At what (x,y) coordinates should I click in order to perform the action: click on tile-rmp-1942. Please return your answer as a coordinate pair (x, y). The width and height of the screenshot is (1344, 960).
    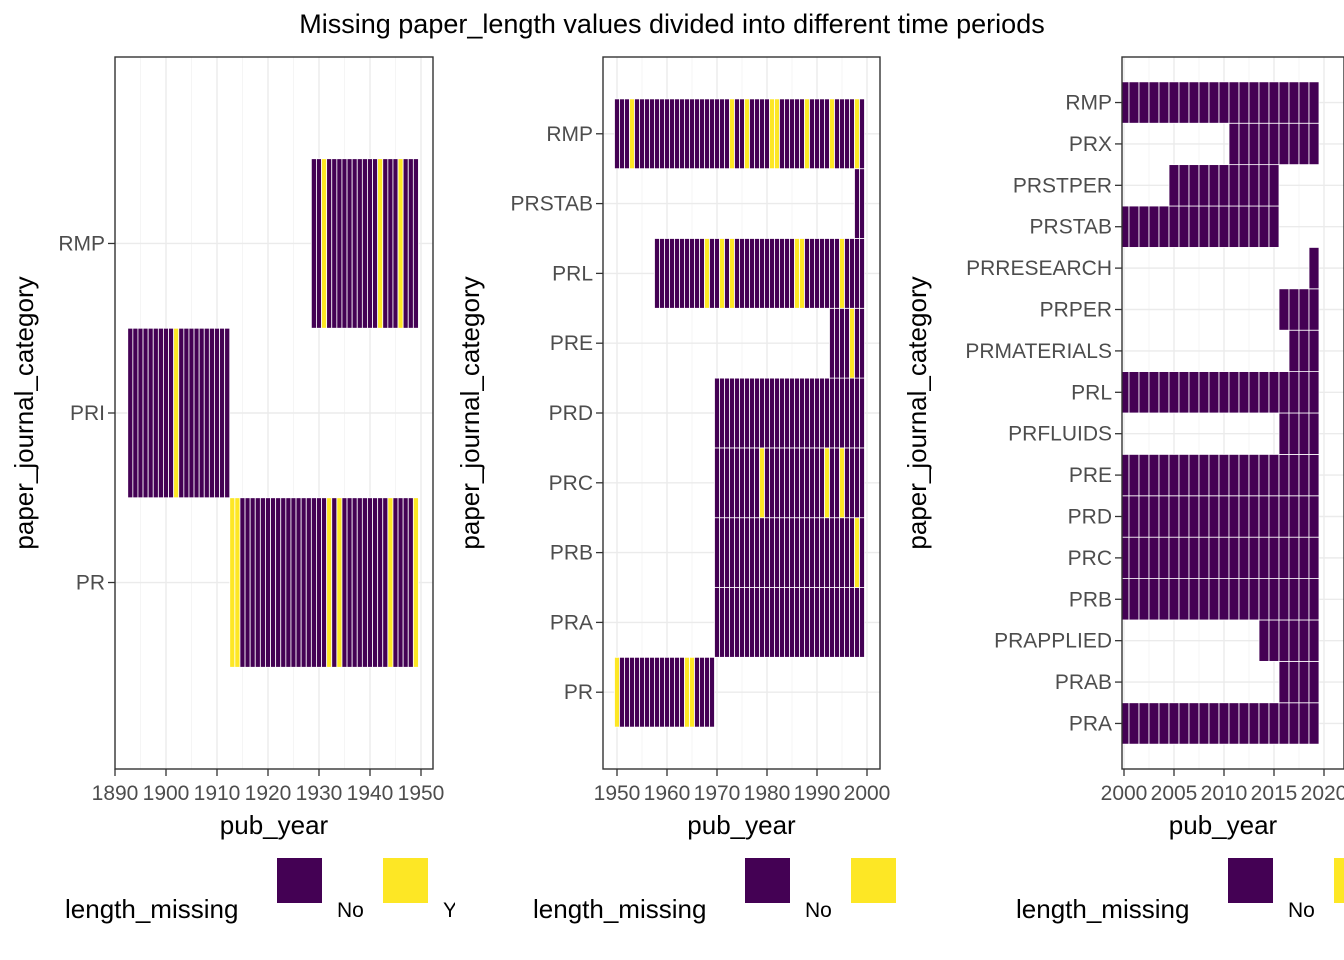
    Looking at the image, I should click on (380, 243).